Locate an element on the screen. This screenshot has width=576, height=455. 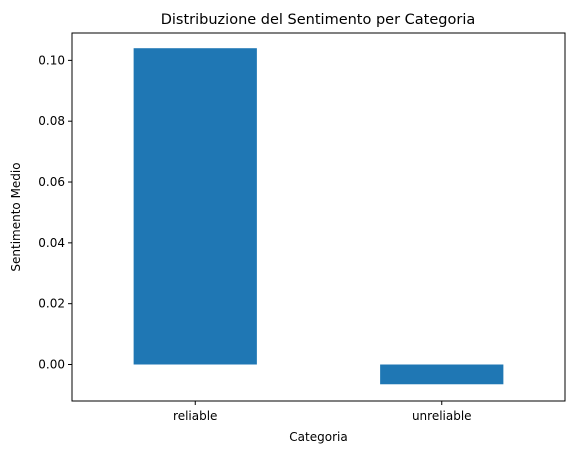
y-axis-ticks: 0.00 0.02 0.04 0.06 0.08 0.10 is located at coordinates (55, 212).